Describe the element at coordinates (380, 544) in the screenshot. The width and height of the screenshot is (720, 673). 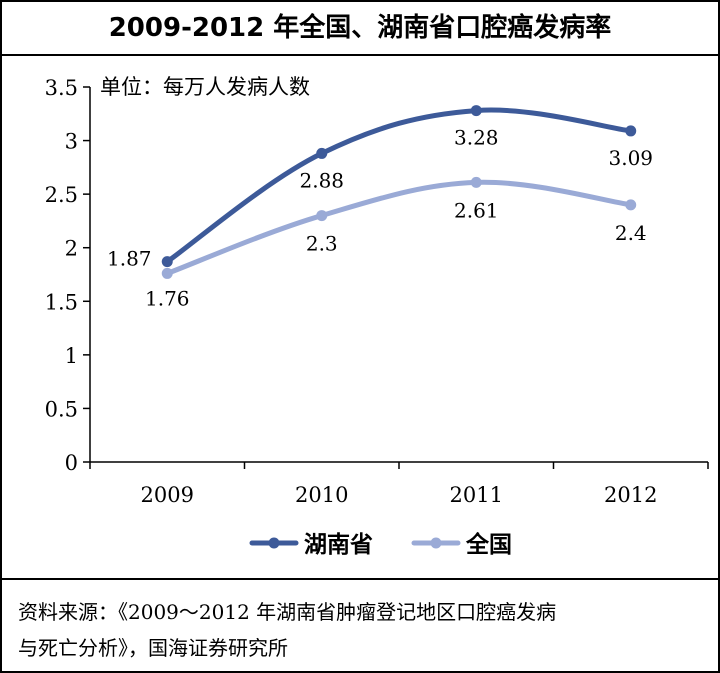
I see `legend: 湖南省 全国` at that location.